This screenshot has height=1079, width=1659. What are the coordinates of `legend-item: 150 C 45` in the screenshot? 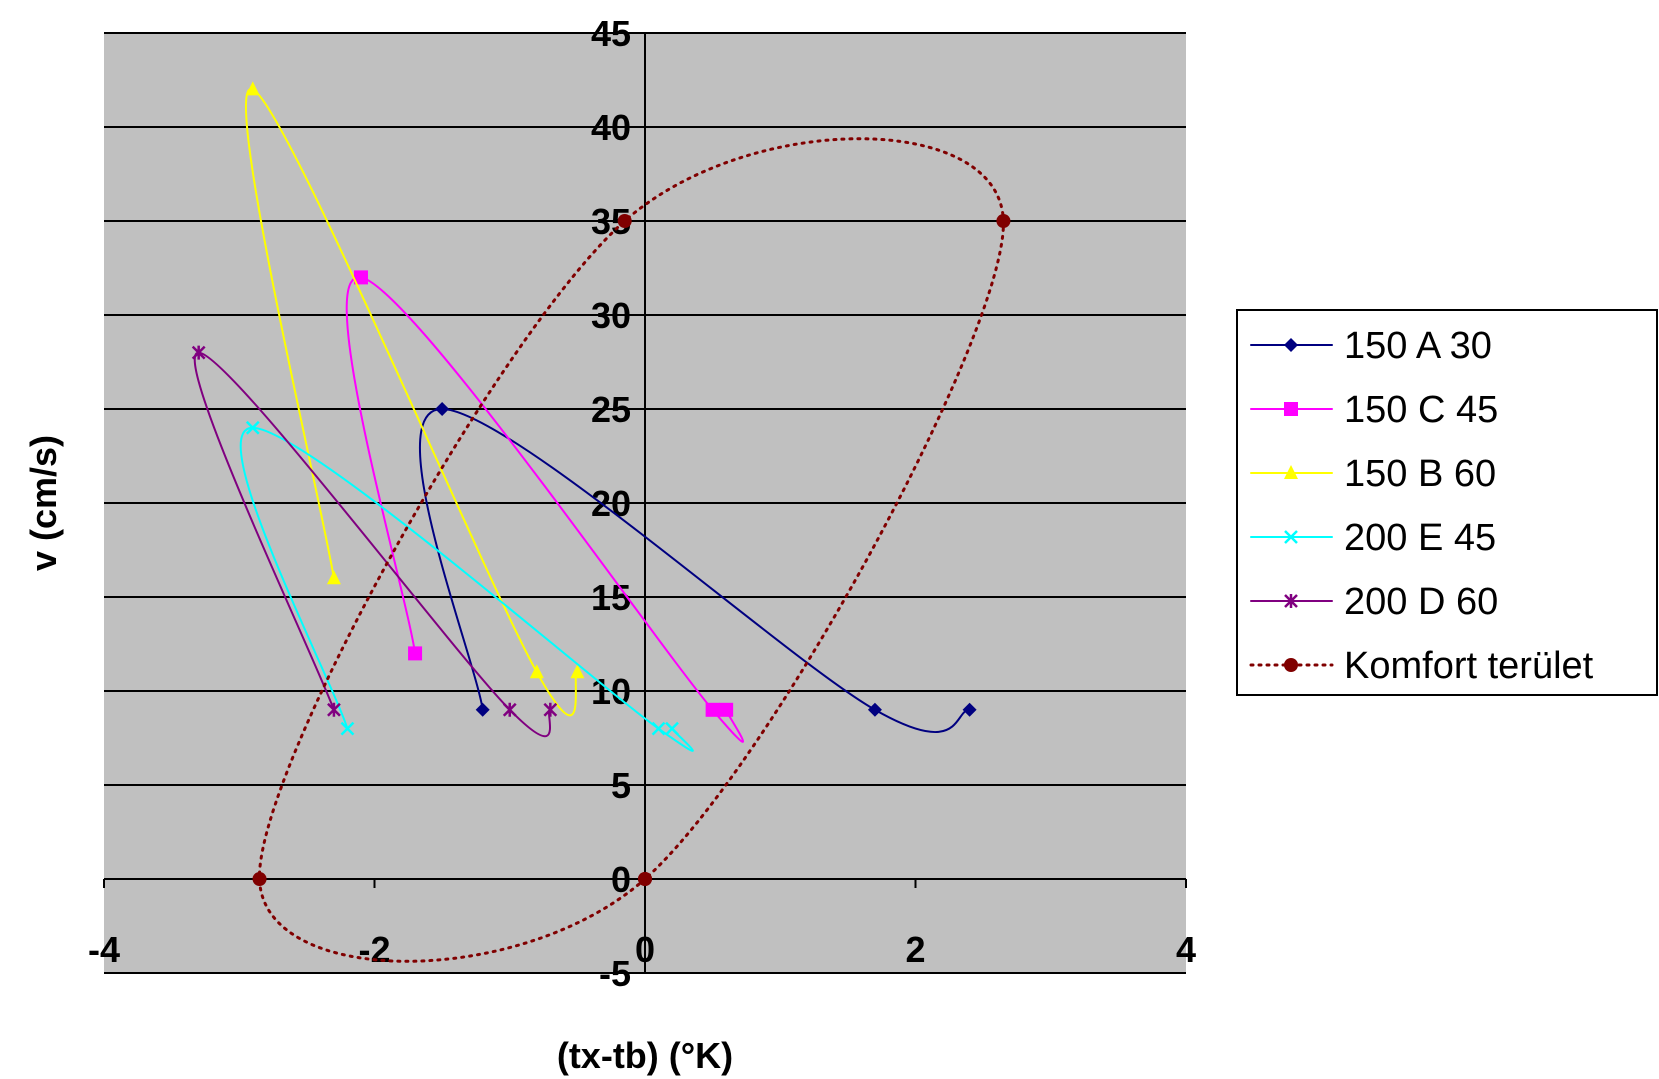 It's located at (1374, 410).